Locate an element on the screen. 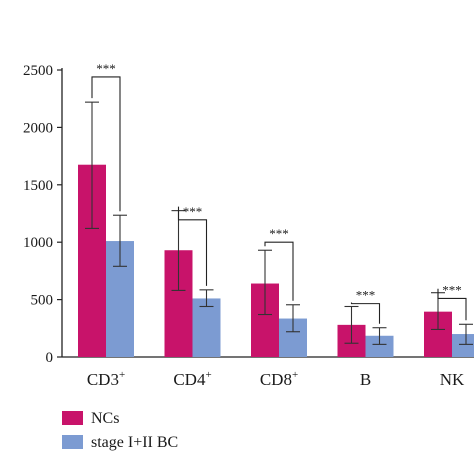  x-tick-label-cd4: CD4+ is located at coordinates (192, 379).